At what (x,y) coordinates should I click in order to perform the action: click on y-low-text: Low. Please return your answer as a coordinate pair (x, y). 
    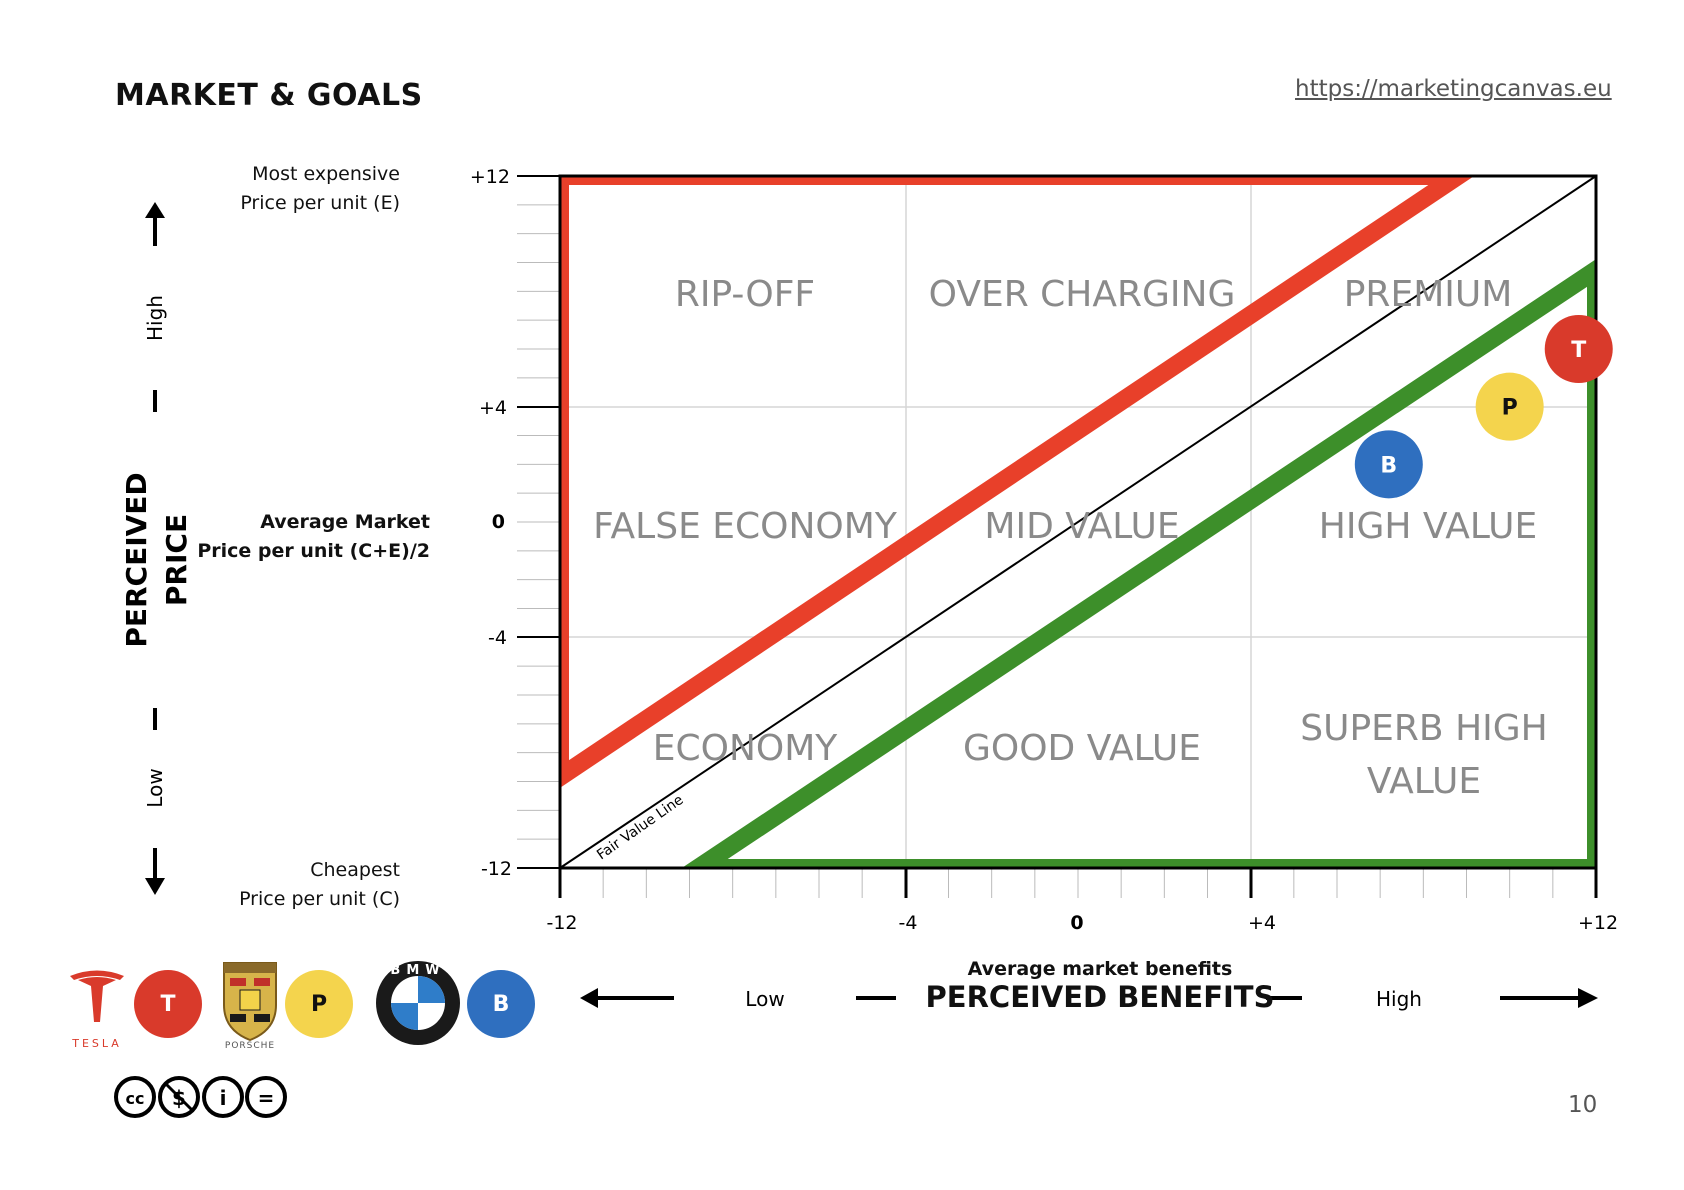
    Looking at the image, I should click on (155, 787).